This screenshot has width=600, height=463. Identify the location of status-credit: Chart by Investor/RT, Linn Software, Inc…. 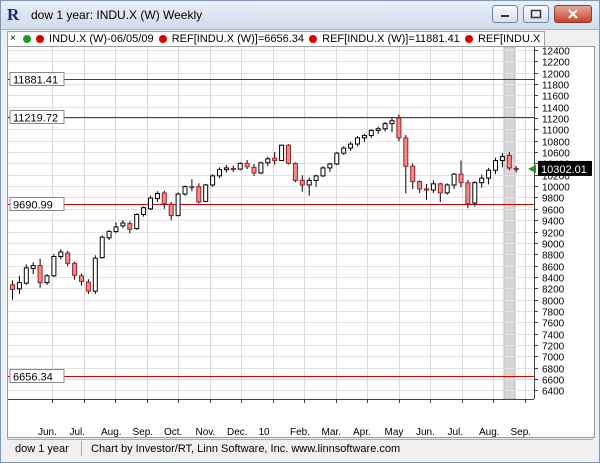
(246, 449).